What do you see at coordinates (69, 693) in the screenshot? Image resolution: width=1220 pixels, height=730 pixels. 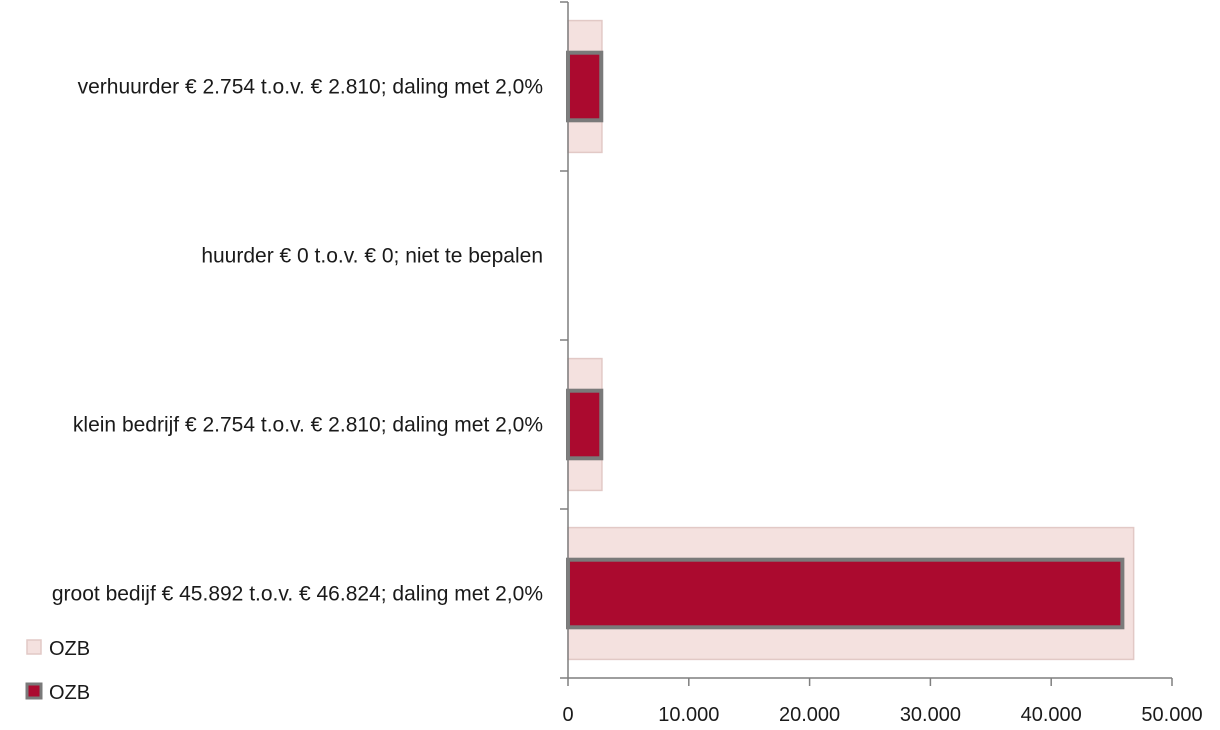 I see `legend-label-1: OZB` at bounding box center [69, 693].